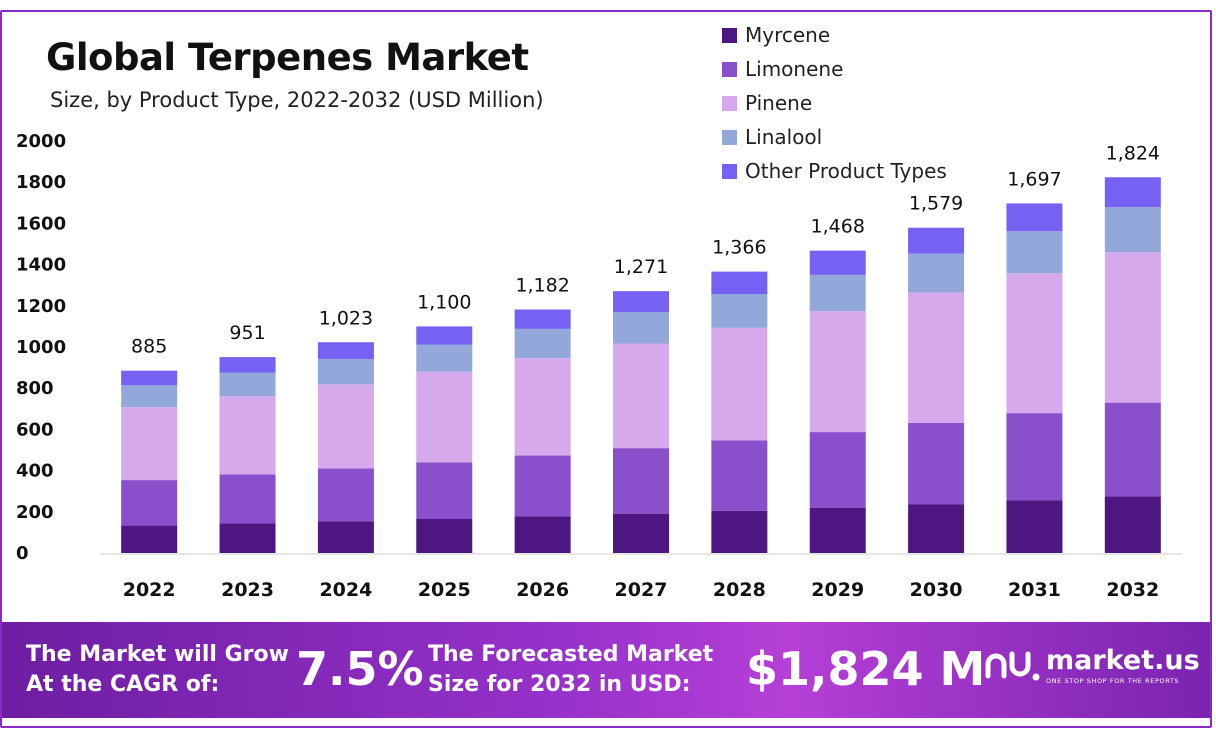 The image size is (1216, 732). What do you see at coordinates (729, 69) in the screenshot?
I see `legend-swatch-limonene` at bounding box center [729, 69].